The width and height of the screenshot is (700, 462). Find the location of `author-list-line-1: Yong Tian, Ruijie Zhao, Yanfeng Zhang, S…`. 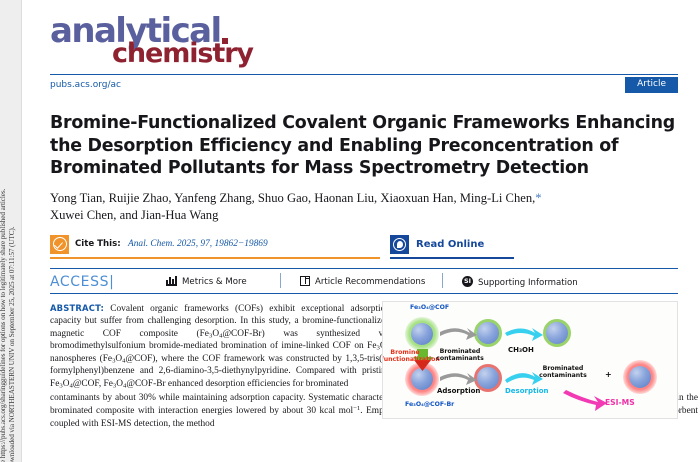

author-list-line-1: Yong Tian, Ruijie Zhao, Yanfeng Zhang, S… is located at coordinates (293, 197).